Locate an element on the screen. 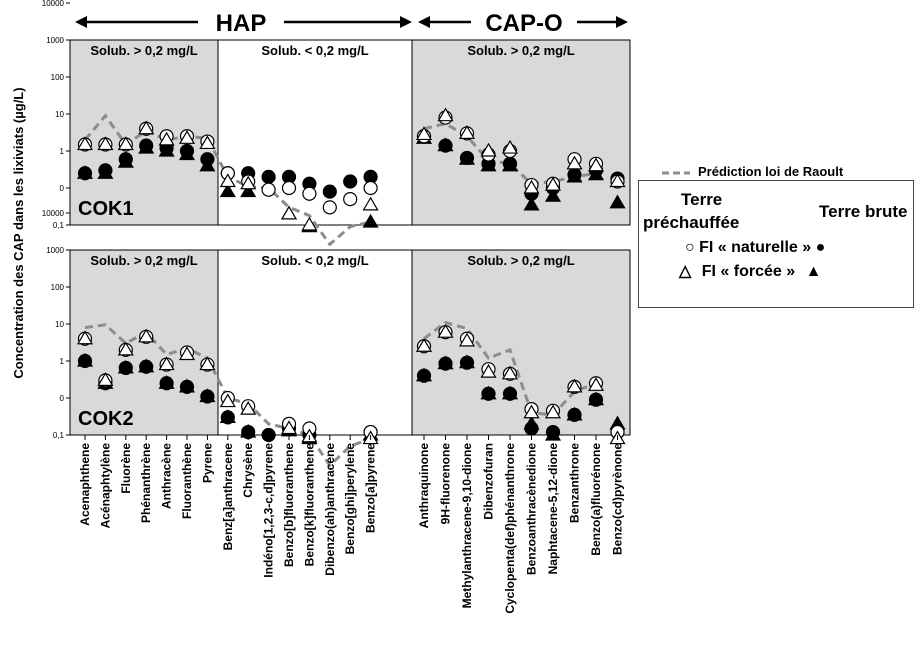 Image resolution: width=922 pixels, height=646 pixels. section-label: Solub. < 0,2 mg/L is located at coordinates (314, 50).